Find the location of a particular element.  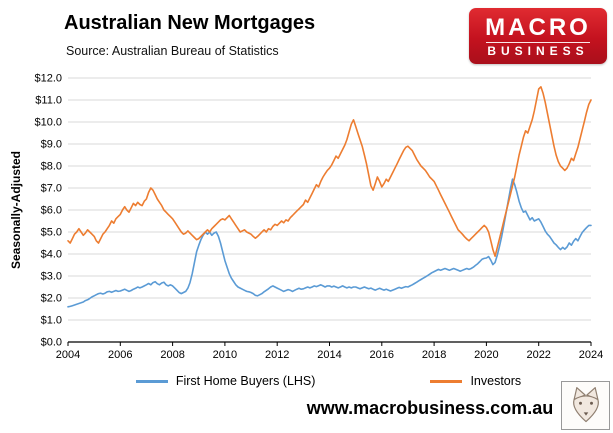

svg-text: $1.0 is located at coordinates (51, 321).